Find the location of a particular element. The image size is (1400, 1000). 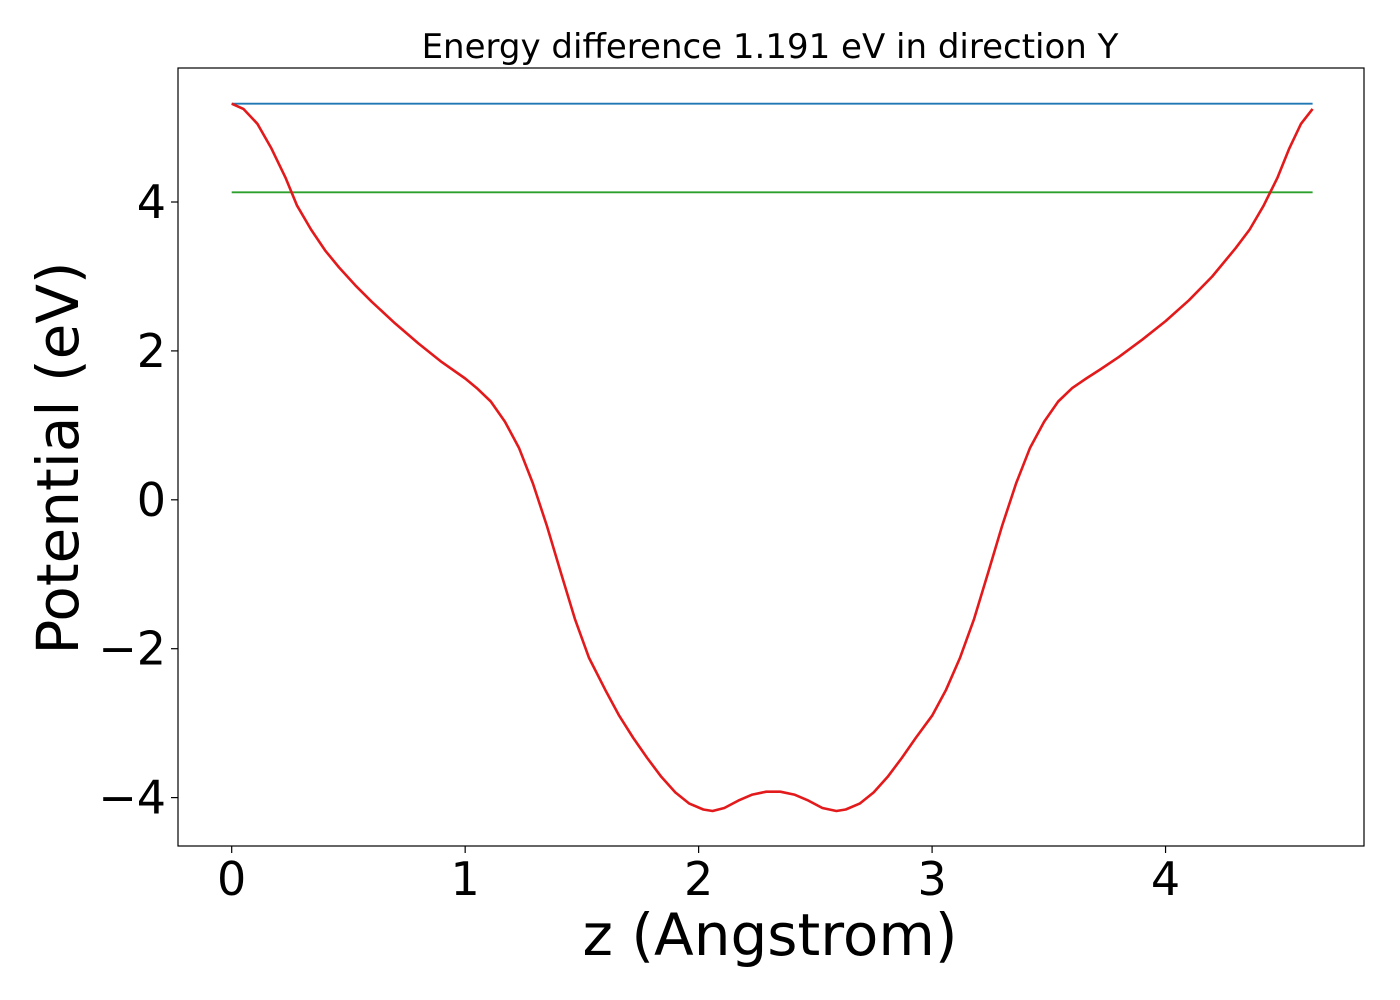

y-tick-label: −4 is located at coordinates (132, 798).